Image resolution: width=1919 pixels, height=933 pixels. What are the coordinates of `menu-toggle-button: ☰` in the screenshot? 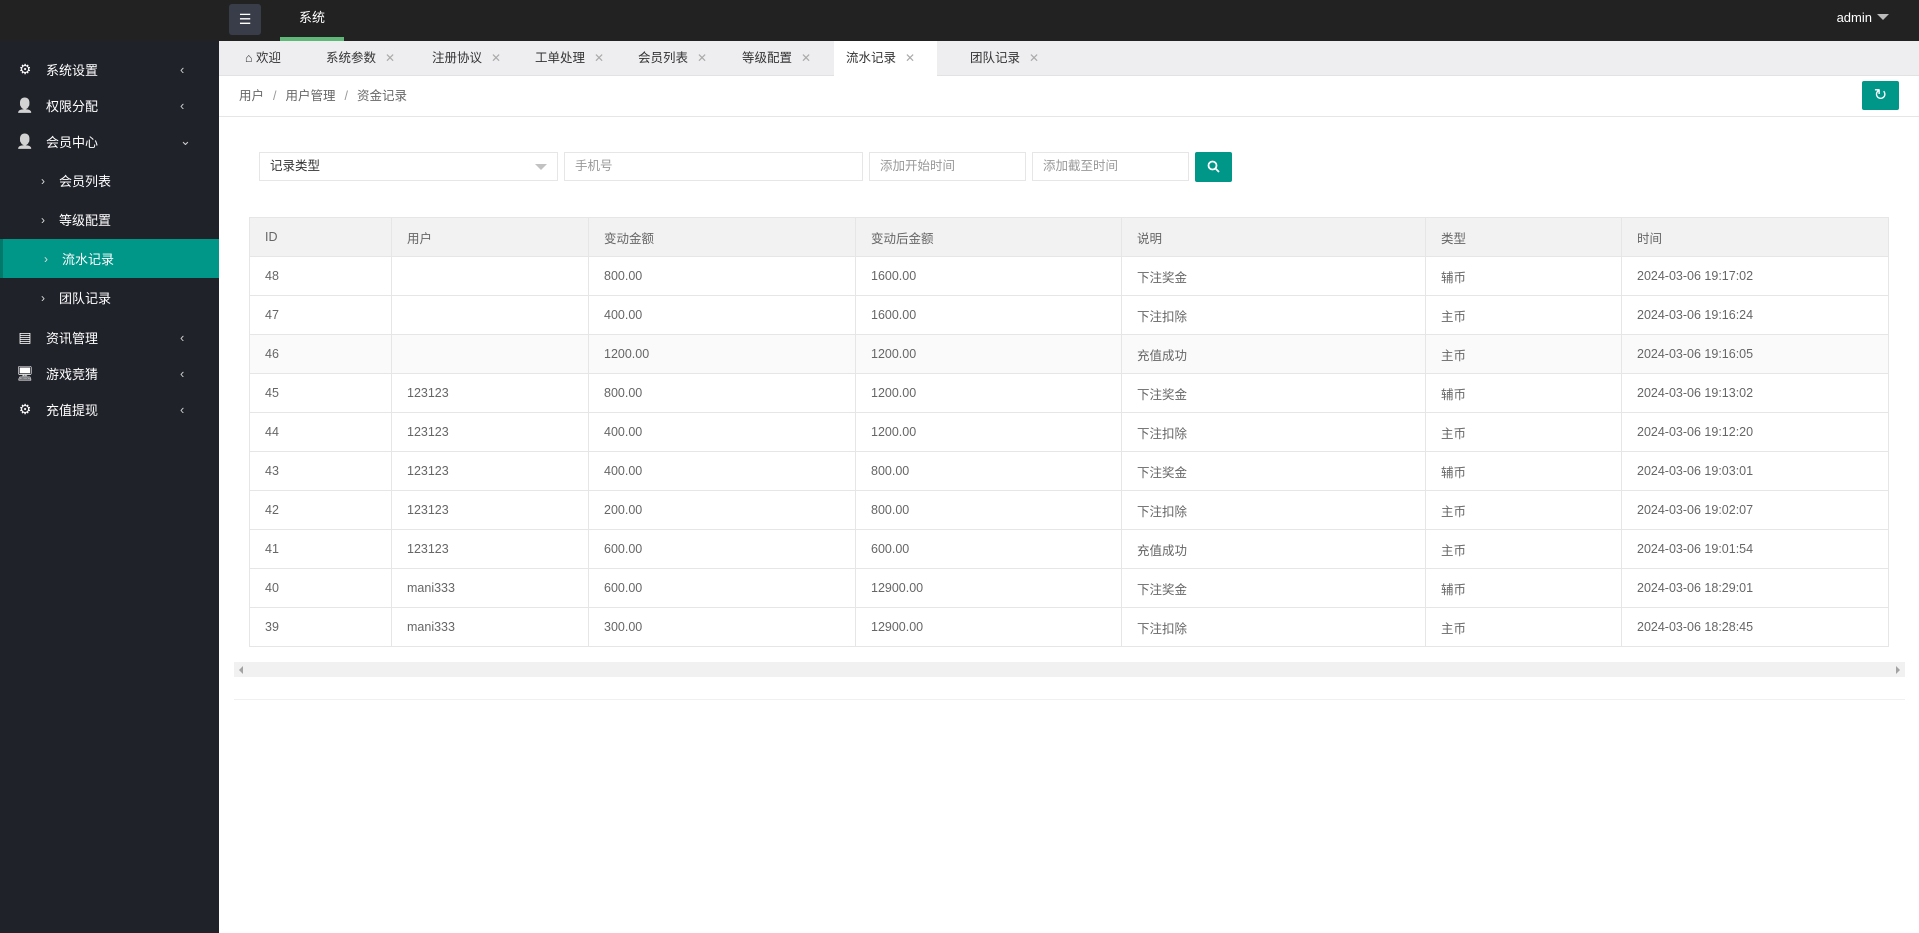 It's located at (245, 19).